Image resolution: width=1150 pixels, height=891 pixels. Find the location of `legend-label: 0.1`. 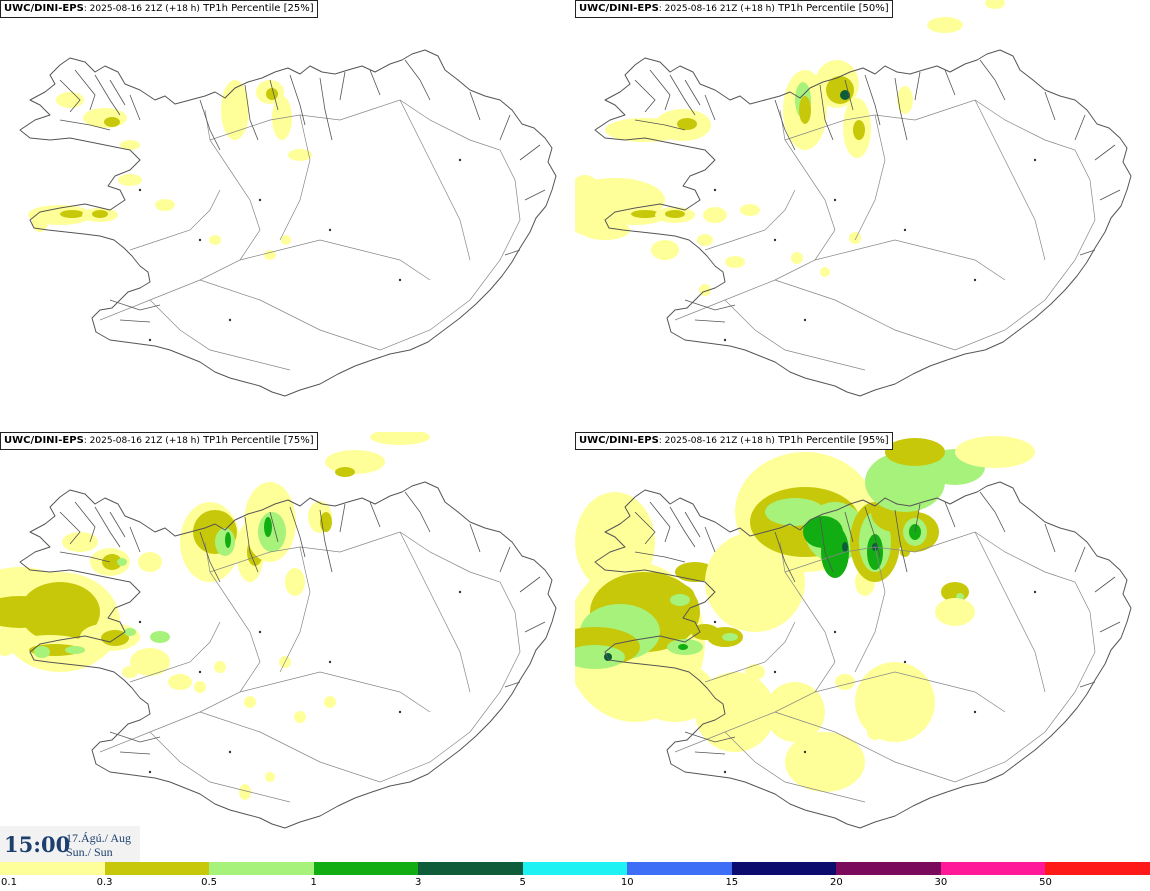

legend-label: 0.1 is located at coordinates (9, 882).